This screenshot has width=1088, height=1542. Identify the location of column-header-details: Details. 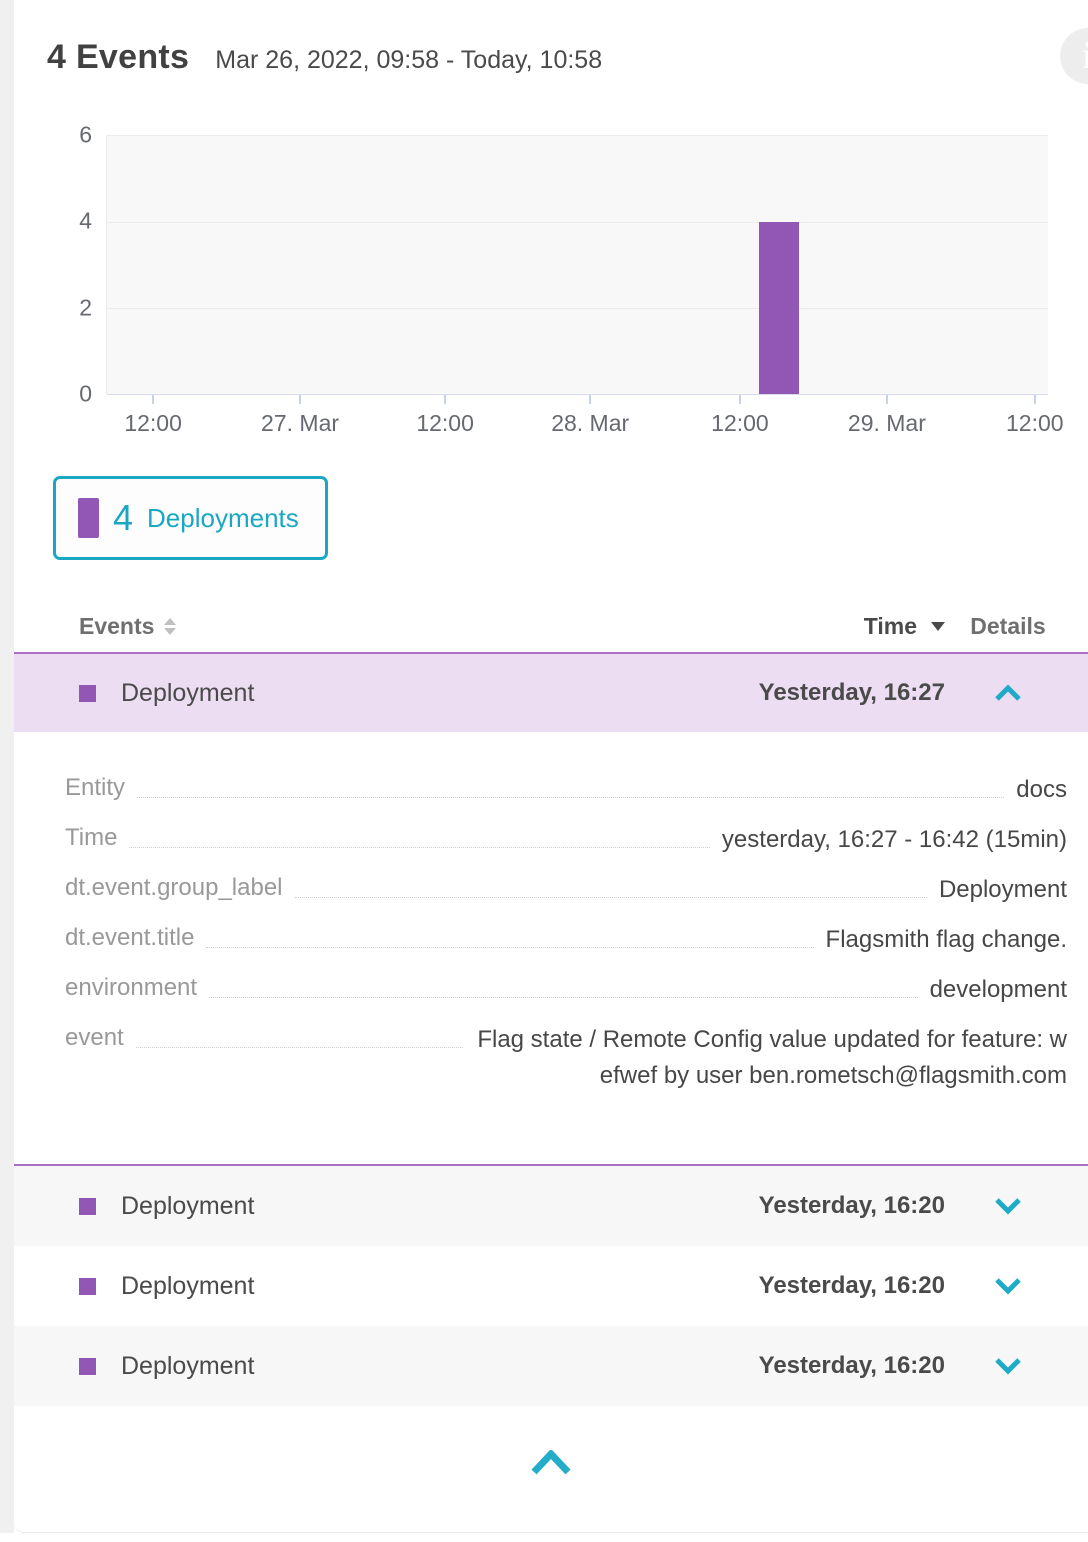
(1008, 626).